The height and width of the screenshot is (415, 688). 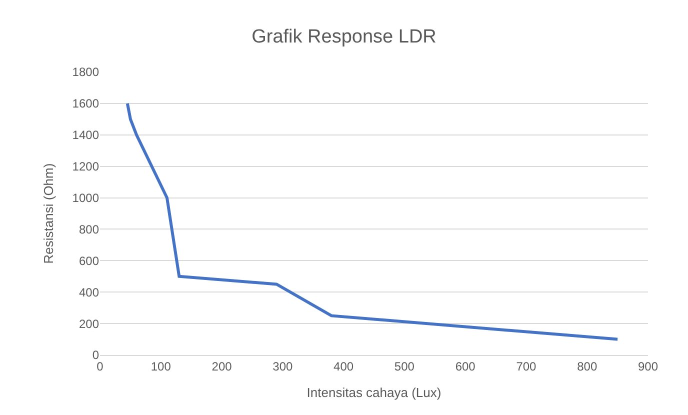 I want to click on x-tick-label: 400, so click(x=344, y=366).